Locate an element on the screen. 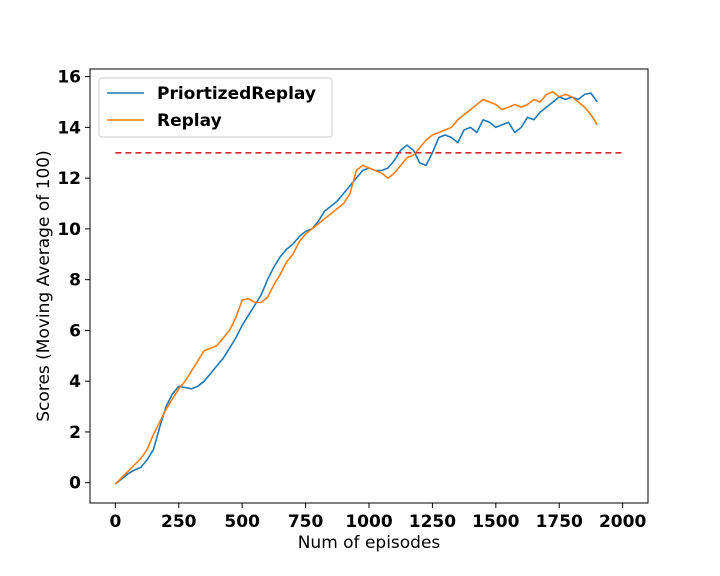  y-tick-label: 0 is located at coordinates (75, 484).